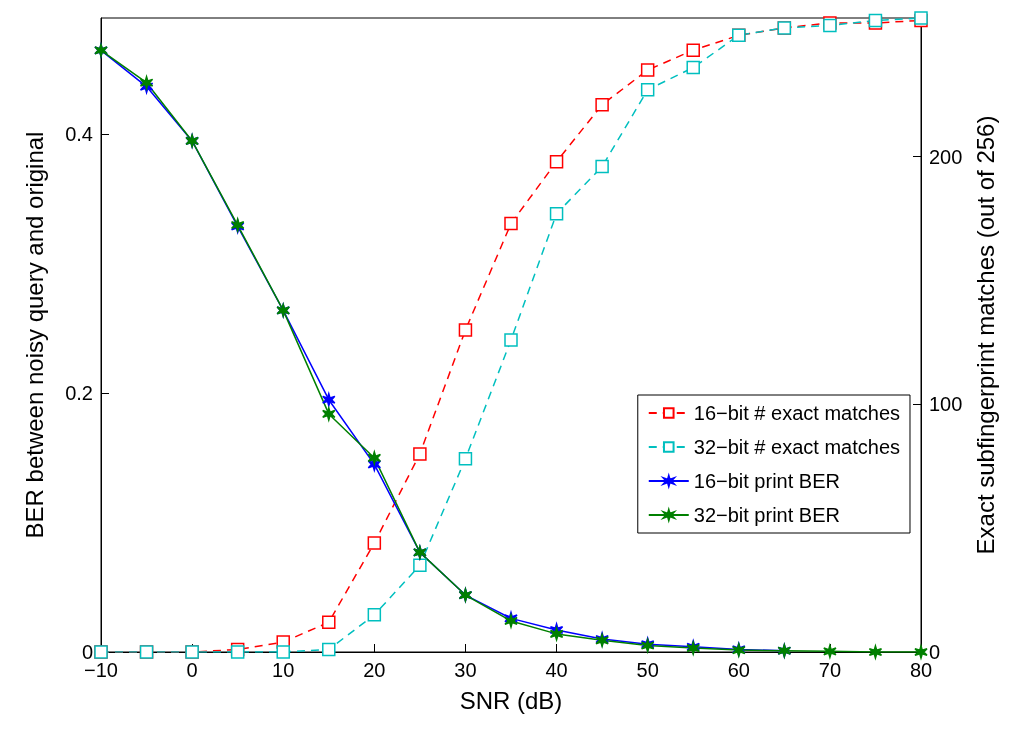 The image size is (1020, 732). Describe the element at coordinates (511, 700) in the screenshot. I see `x-axis-title: SNR (dB)` at that location.